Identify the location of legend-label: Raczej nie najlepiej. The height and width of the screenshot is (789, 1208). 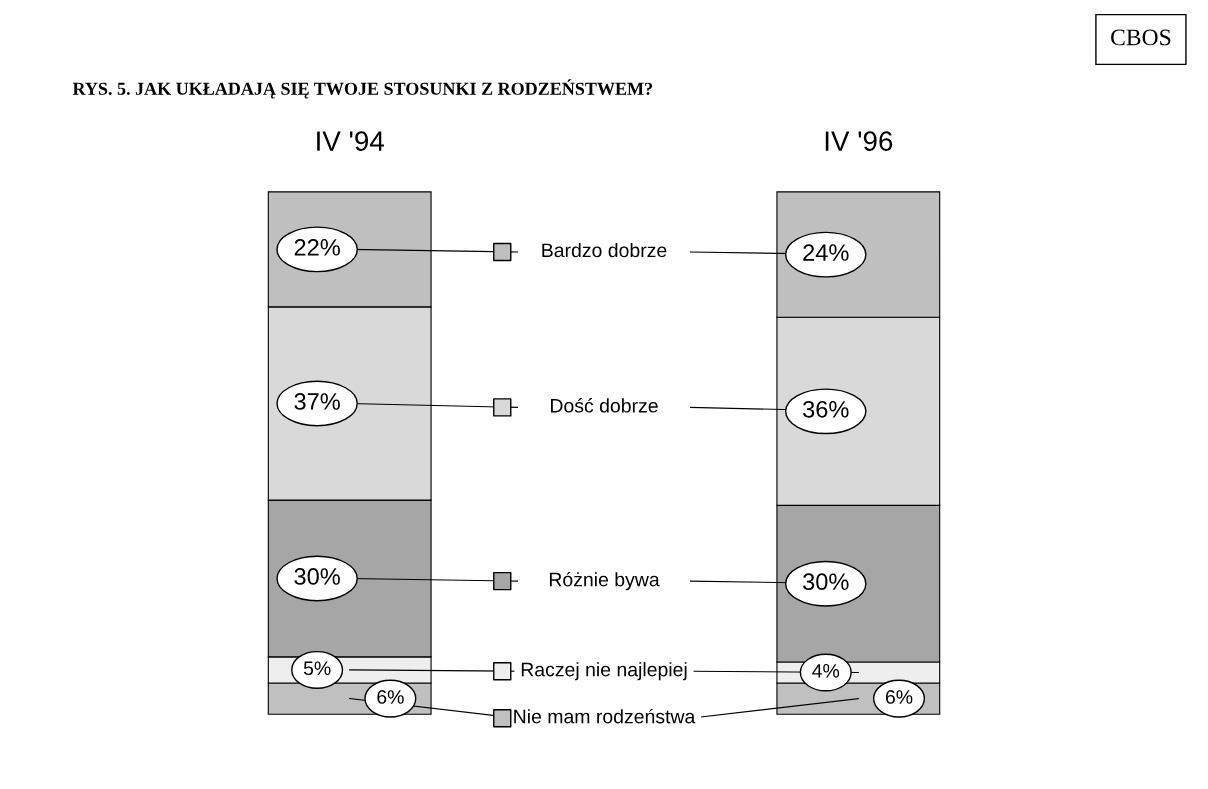
(604, 671).